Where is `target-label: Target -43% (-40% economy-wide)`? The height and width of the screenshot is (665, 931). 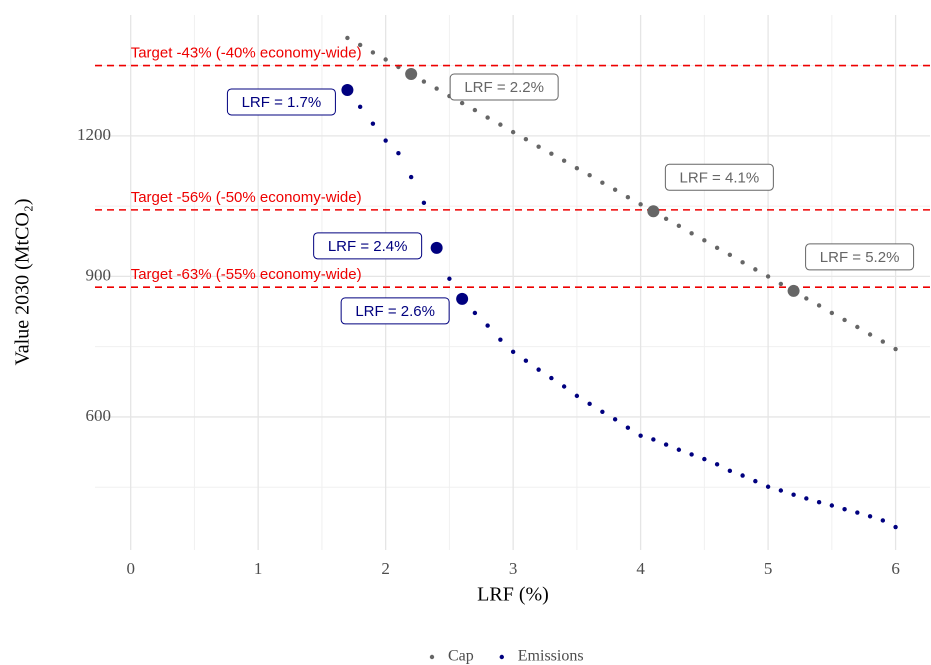
target-label: Target -43% (-40% economy-wide) is located at coordinates (246, 53).